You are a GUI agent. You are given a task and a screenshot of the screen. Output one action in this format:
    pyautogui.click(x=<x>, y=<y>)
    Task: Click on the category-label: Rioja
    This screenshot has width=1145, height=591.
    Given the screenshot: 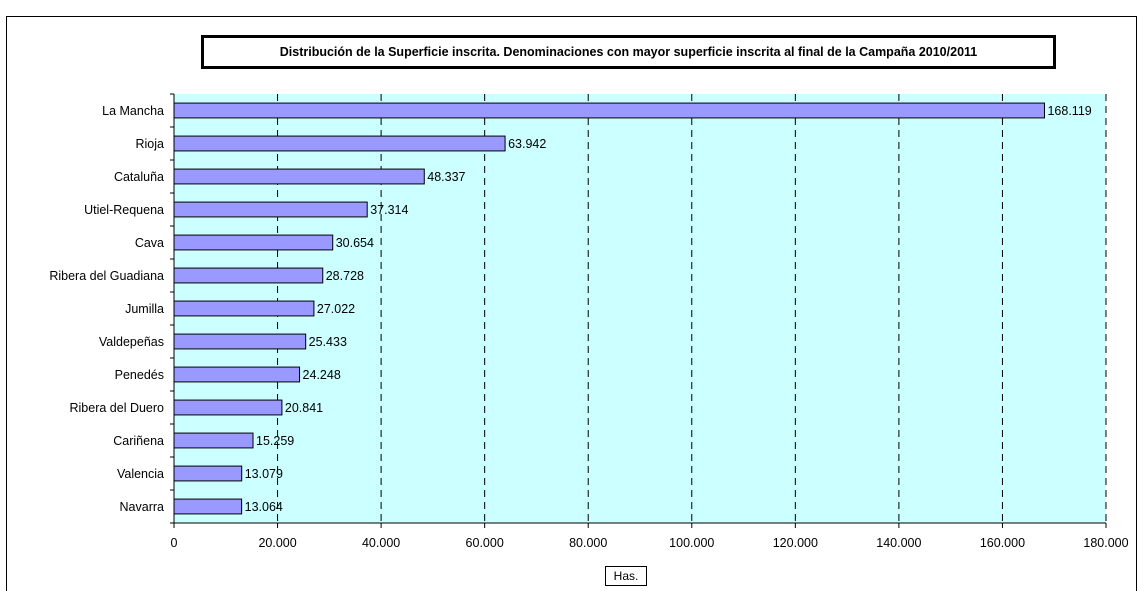 What is the action you would take?
    pyautogui.click(x=150, y=144)
    